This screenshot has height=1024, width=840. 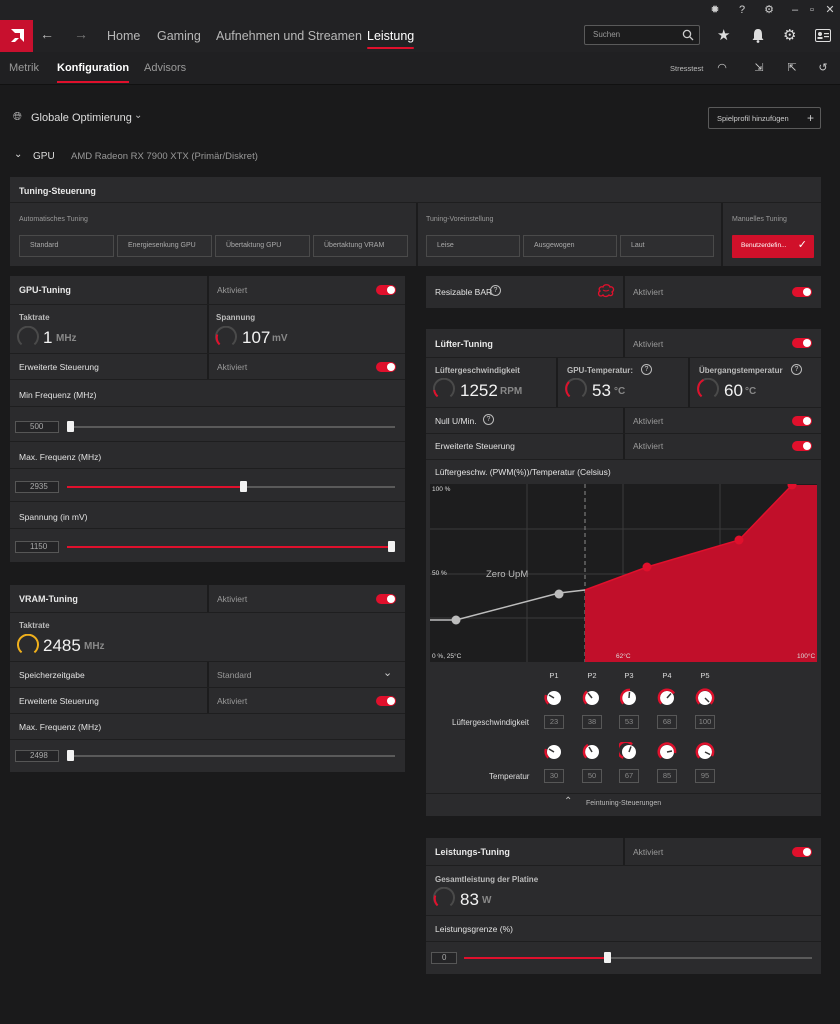 I want to click on account-card-icon, so click(x=823, y=35).